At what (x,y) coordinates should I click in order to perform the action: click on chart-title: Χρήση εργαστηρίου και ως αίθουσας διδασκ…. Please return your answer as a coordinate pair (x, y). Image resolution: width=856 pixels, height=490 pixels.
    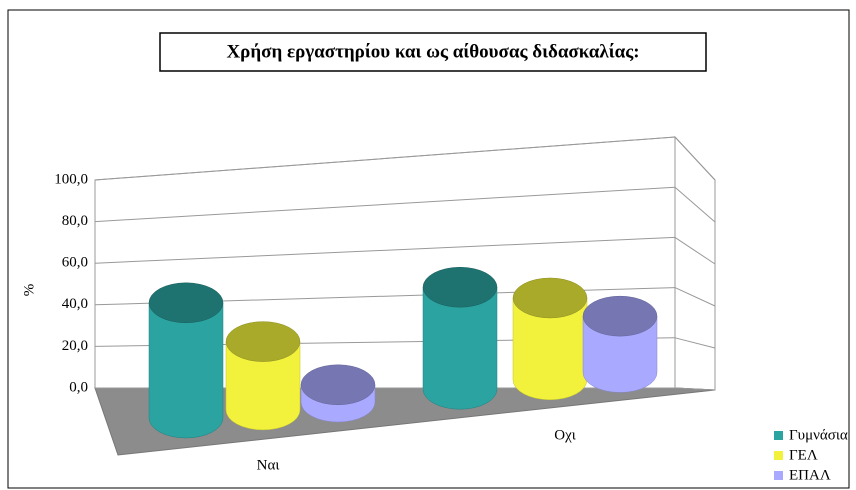
    Looking at the image, I should click on (432, 51).